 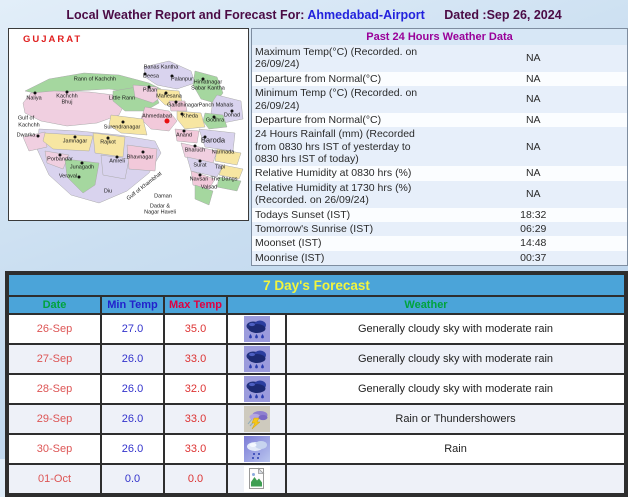 What do you see at coordinates (169, 96) in the screenshot?
I see `map-label: Mahesana` at bounding box center [169, 96].